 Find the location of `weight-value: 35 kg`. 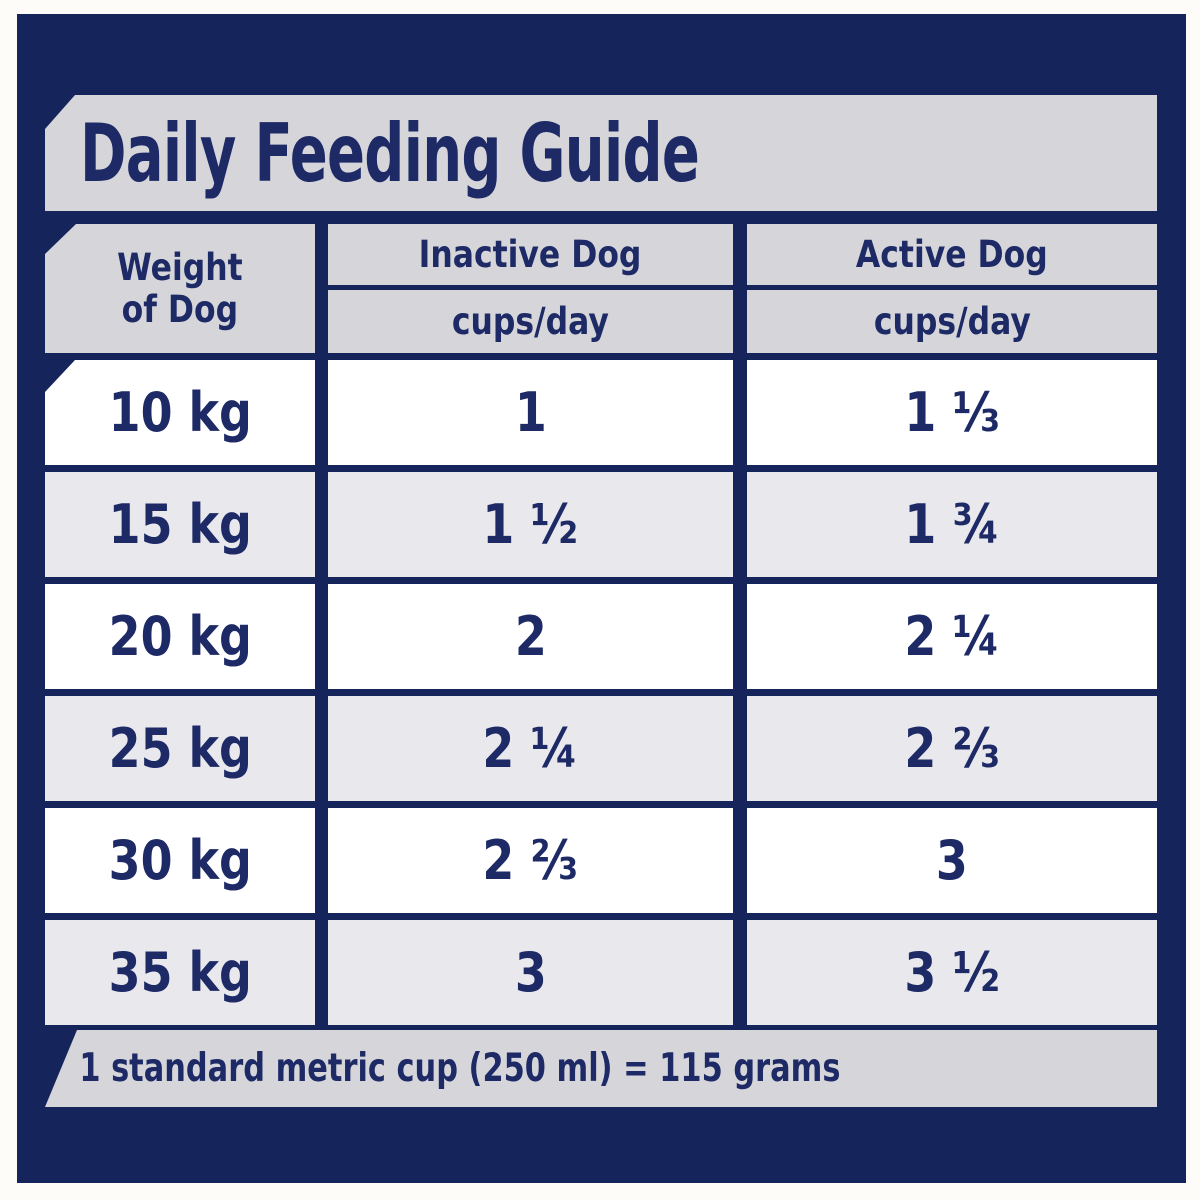

weight-value: 35 kg is located at coordinates (180, 972).